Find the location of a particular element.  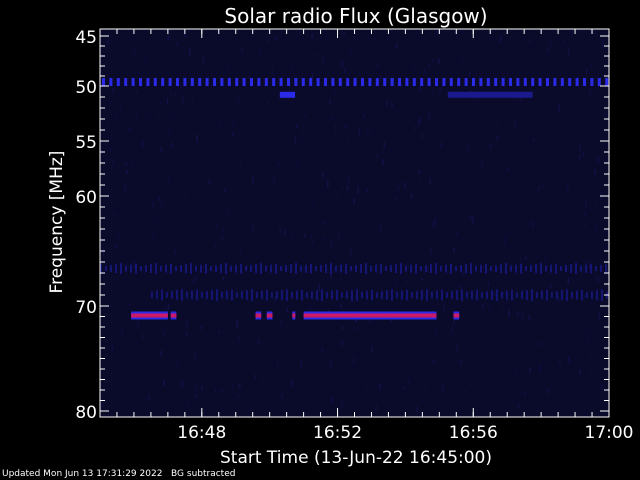

emission-segment is located at coordinates (173, 315).